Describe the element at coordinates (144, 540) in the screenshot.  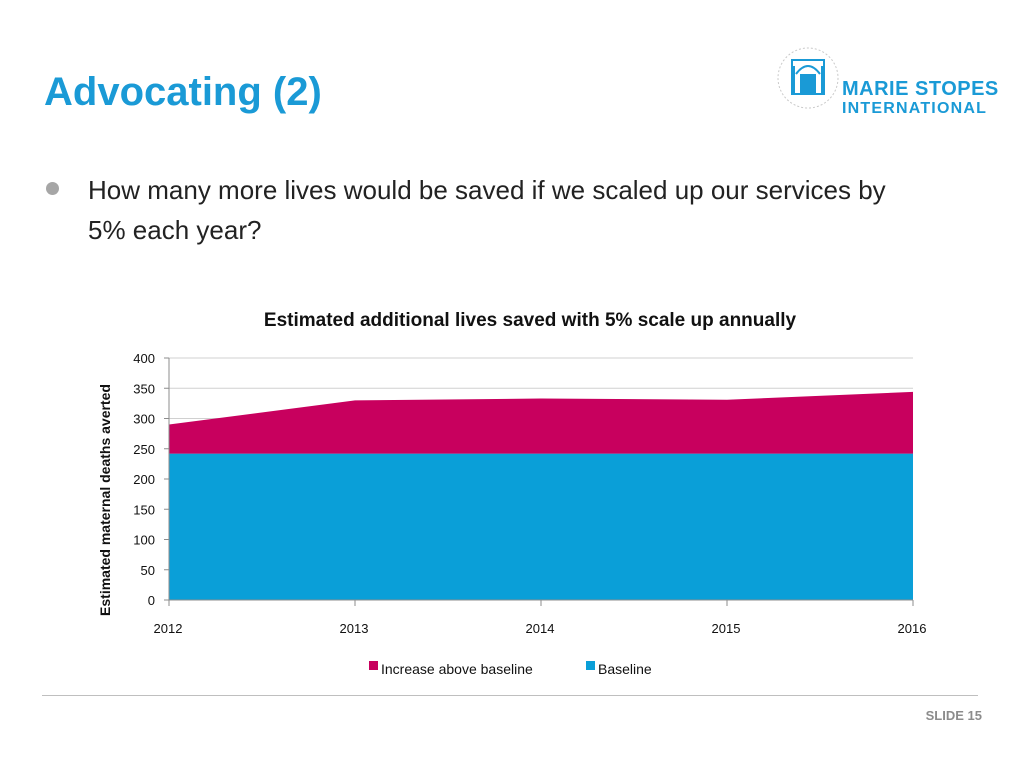
I see `y-tick-label: 100` at that location.